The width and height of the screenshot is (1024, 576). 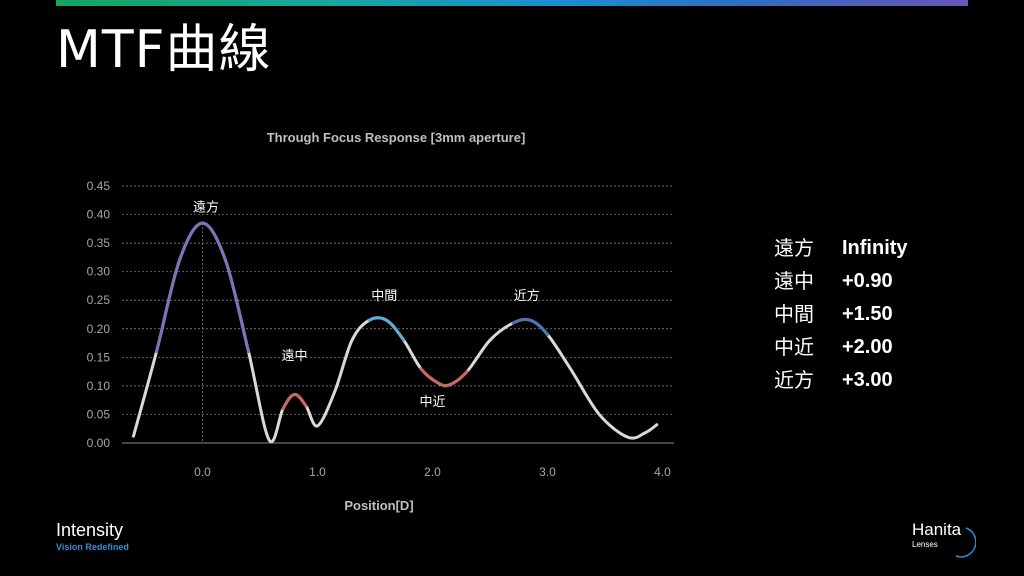 I want to click on curve-segment-far, so click(x=202, y=287).